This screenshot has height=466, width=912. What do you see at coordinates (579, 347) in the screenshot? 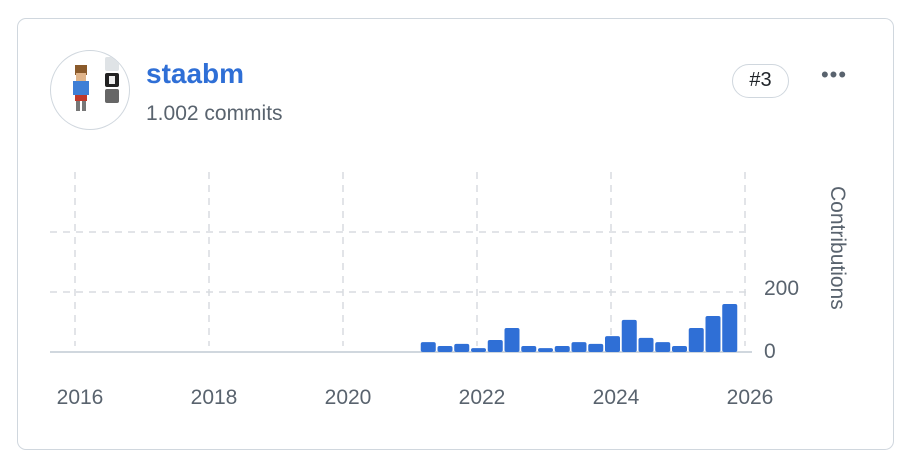
I see `bar-2023-Q3` at bounding box center [579, 347].